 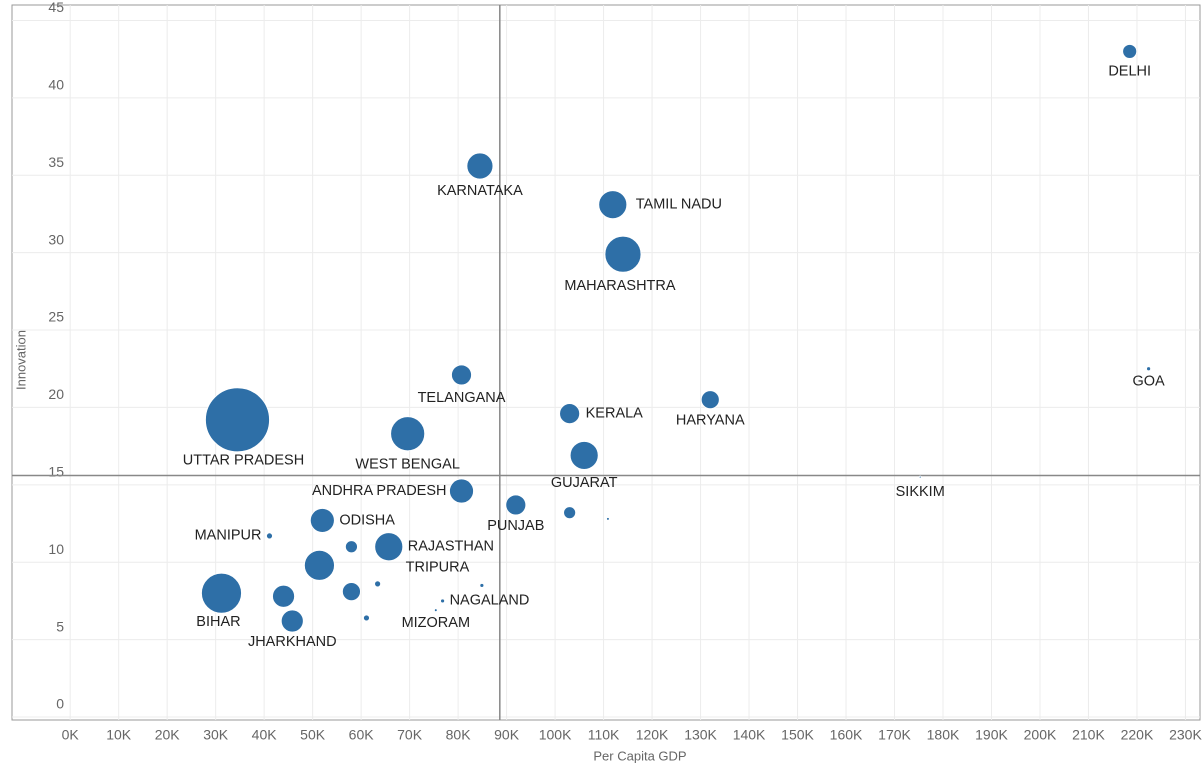 I want to click on x-tick-label: 130K, so click(x=700, y=735).